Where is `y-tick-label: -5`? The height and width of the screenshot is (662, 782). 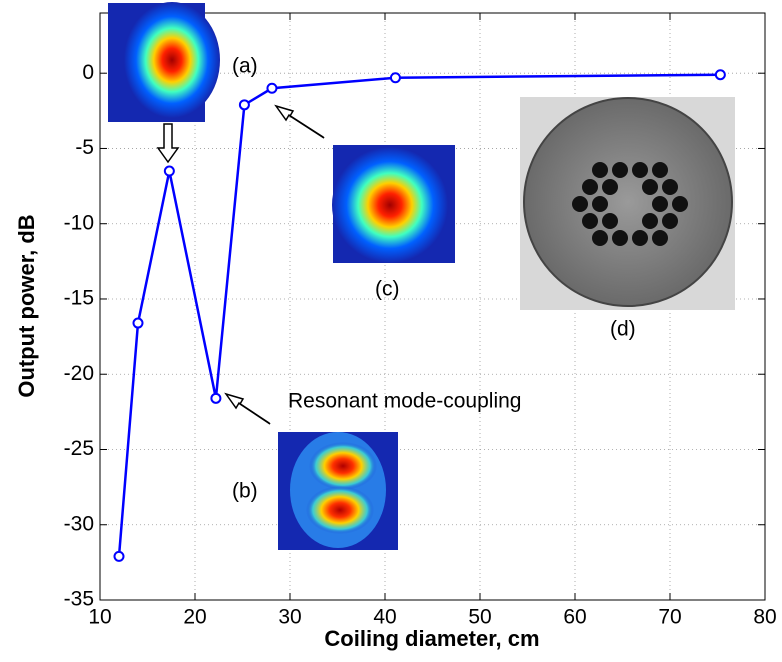 y-tick-label: -5 is located at coordinates (84, 147).